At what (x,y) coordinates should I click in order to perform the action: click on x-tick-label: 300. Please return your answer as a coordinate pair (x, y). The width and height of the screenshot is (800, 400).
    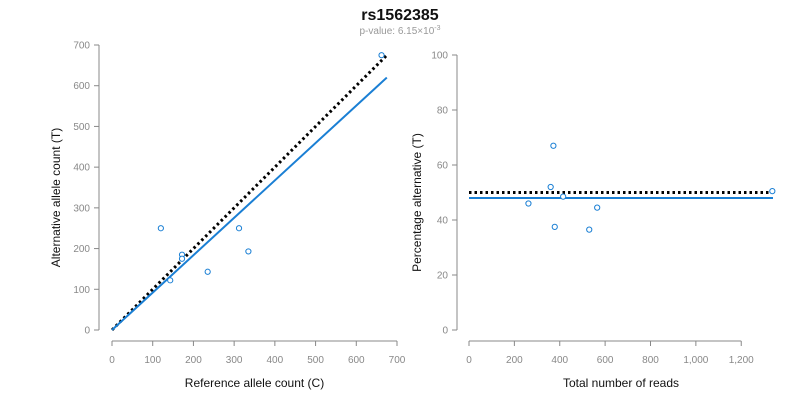
    Looking at the image, I should click on (234, 360).